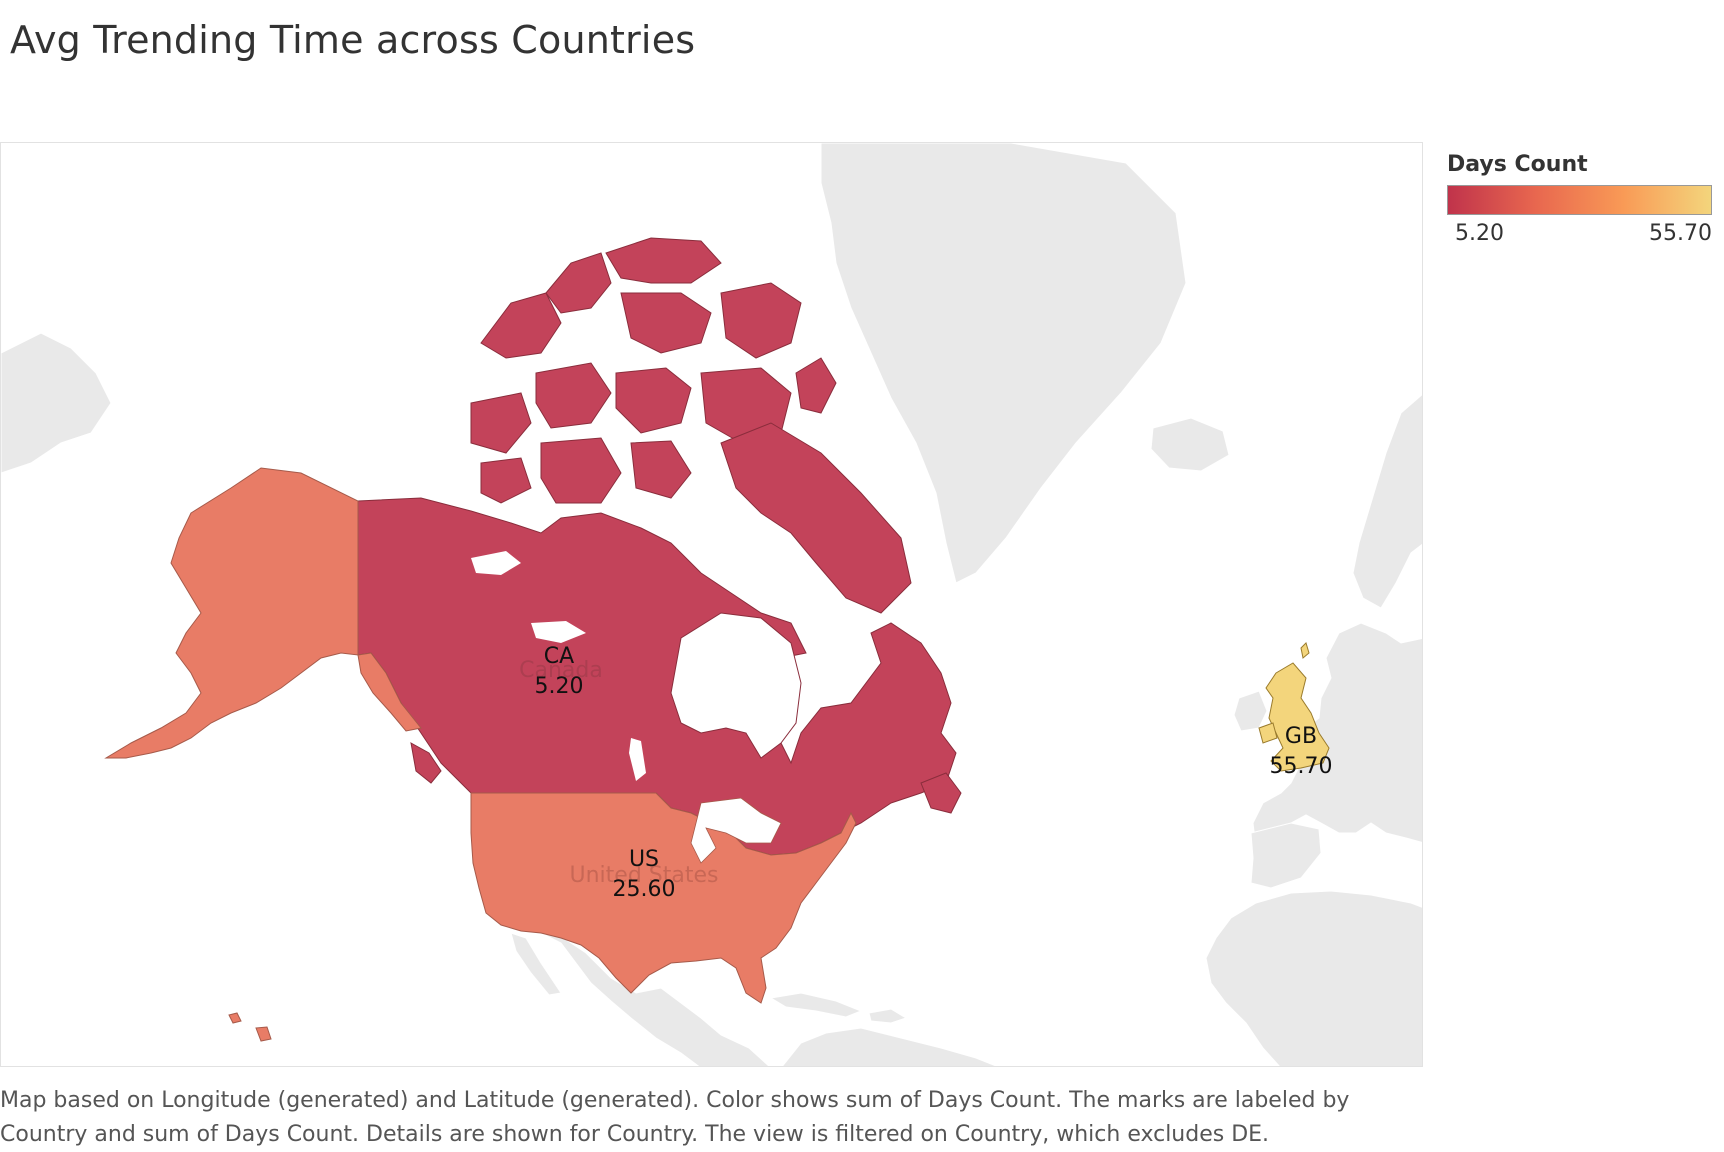  Describe the element at coordinates (56, 403) in the screenshot. I see `land-siberia-tip` at that location.